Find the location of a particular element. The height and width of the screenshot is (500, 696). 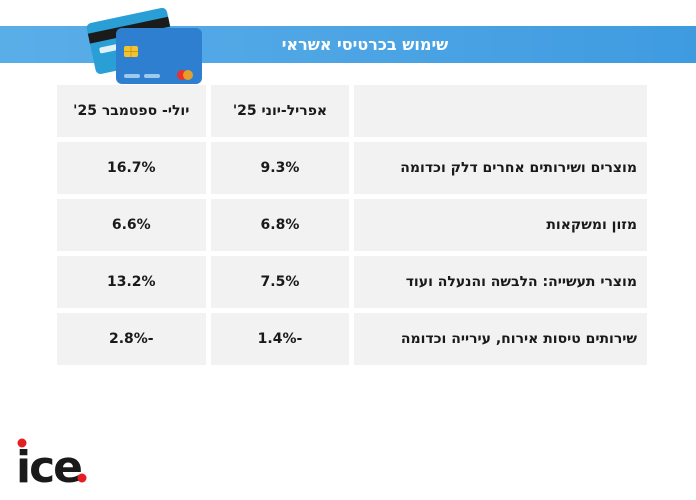

apr-jun-value: -1.4% is located at coordinates (280, 339).